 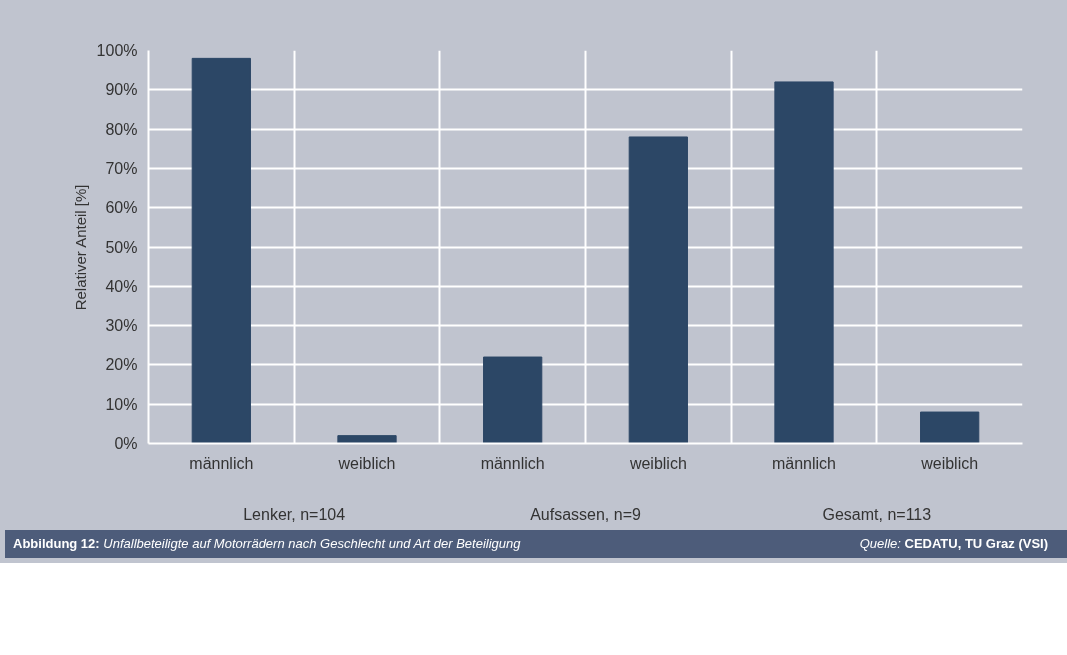 What do you see at coordinates (121, 247) in the screenshot?
I see `y-tick-label: 50%` at bounding box center [121, 247].